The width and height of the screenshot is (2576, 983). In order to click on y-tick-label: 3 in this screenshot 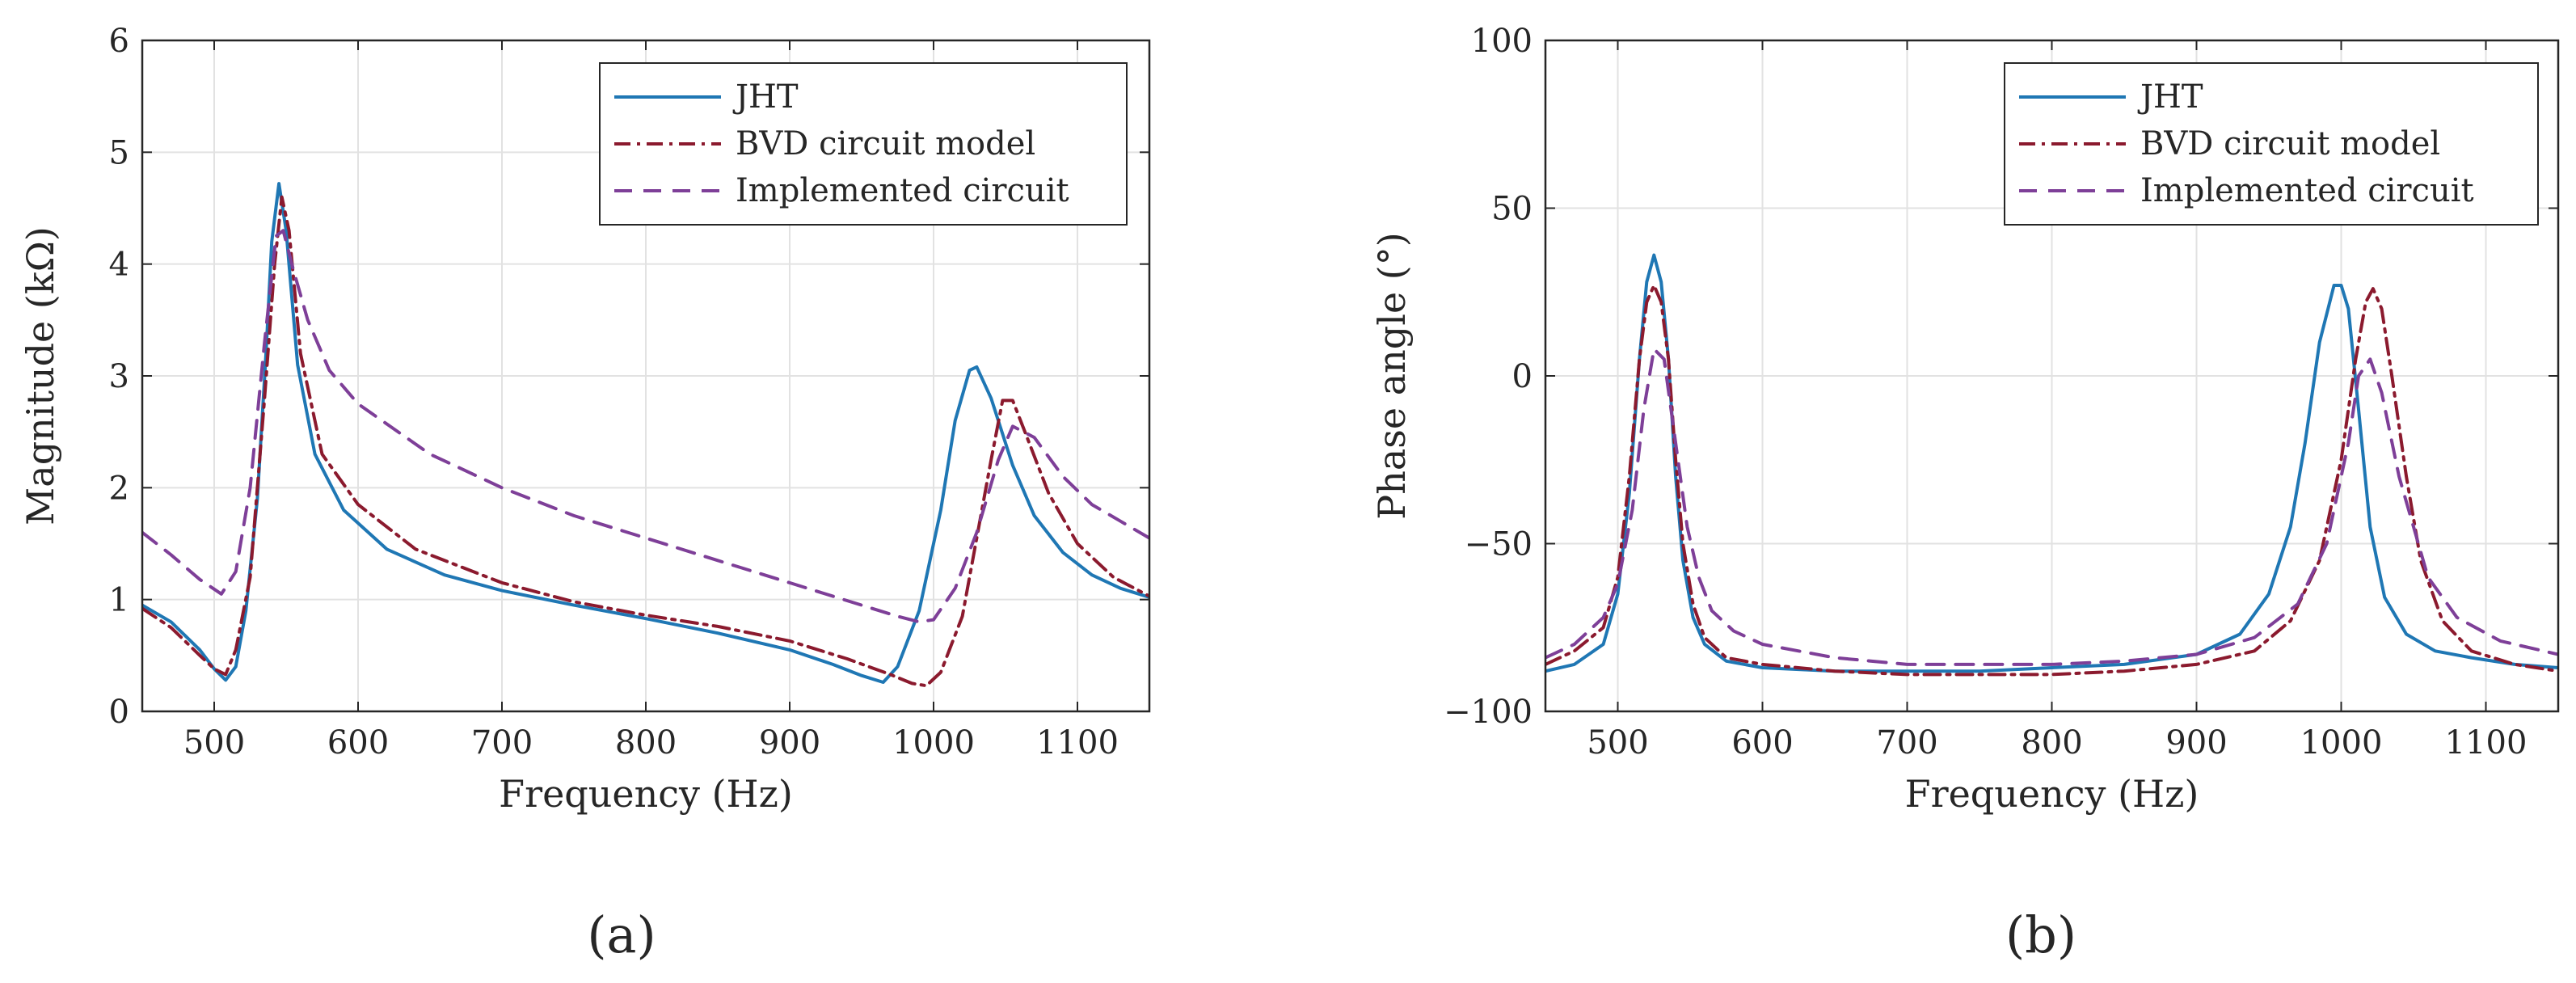, I will do `click(119, 376)`.